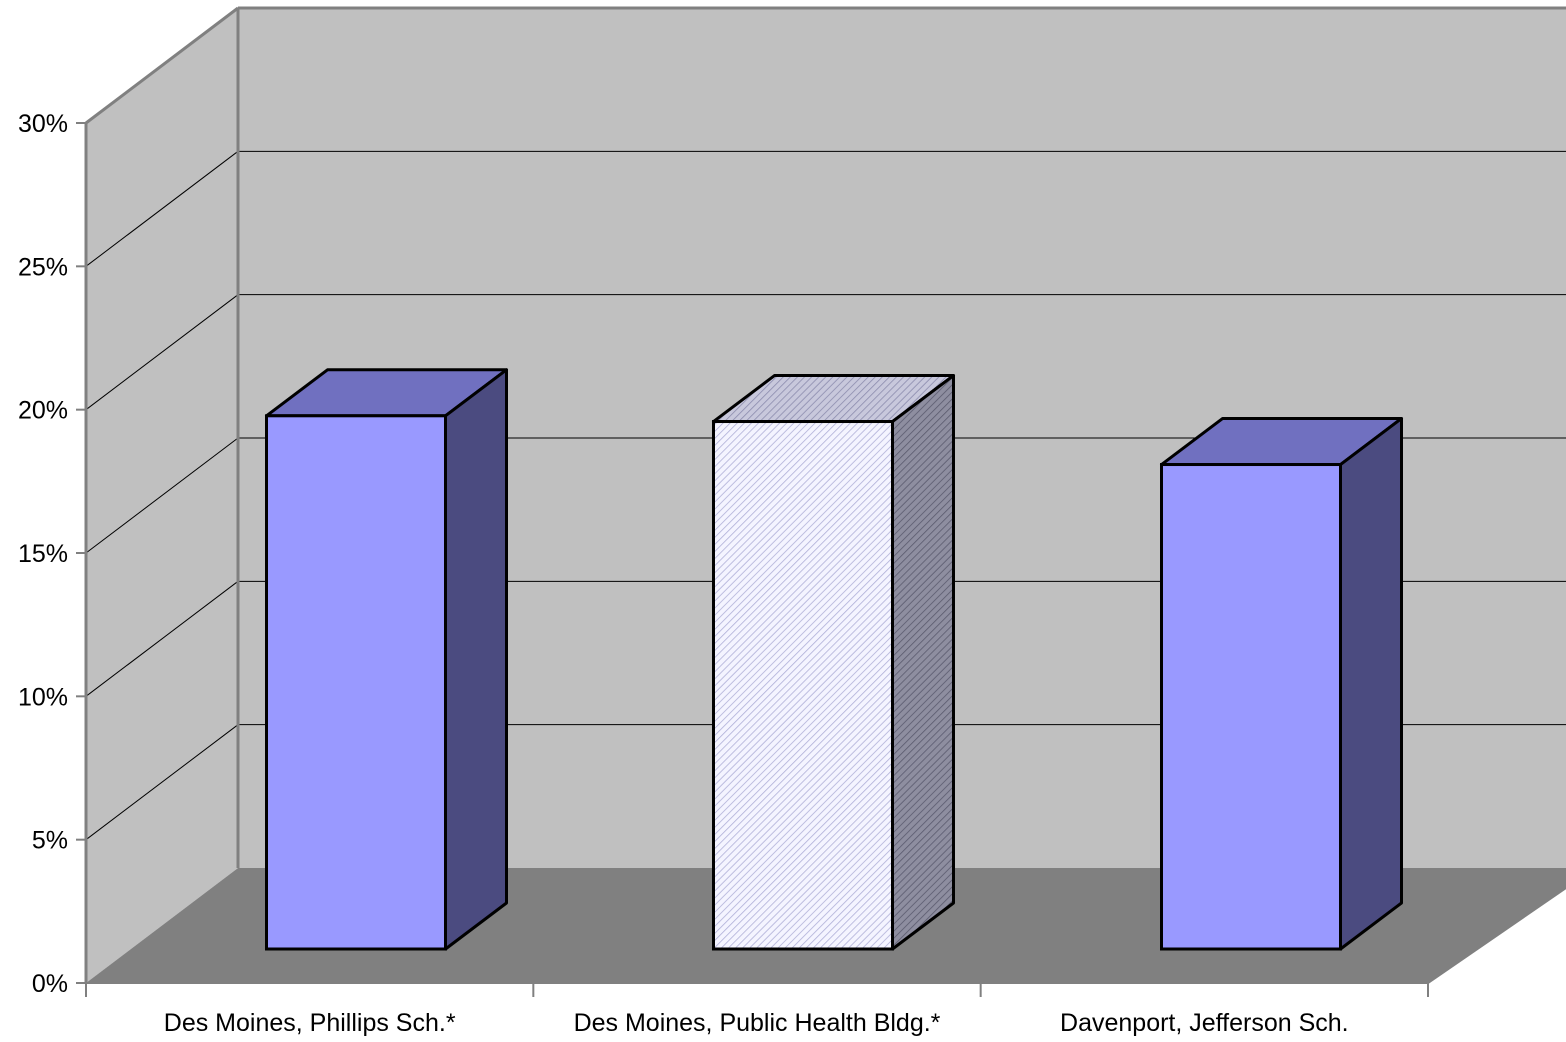  I want to click on y-tick-label: 15%, so click(43, 554).